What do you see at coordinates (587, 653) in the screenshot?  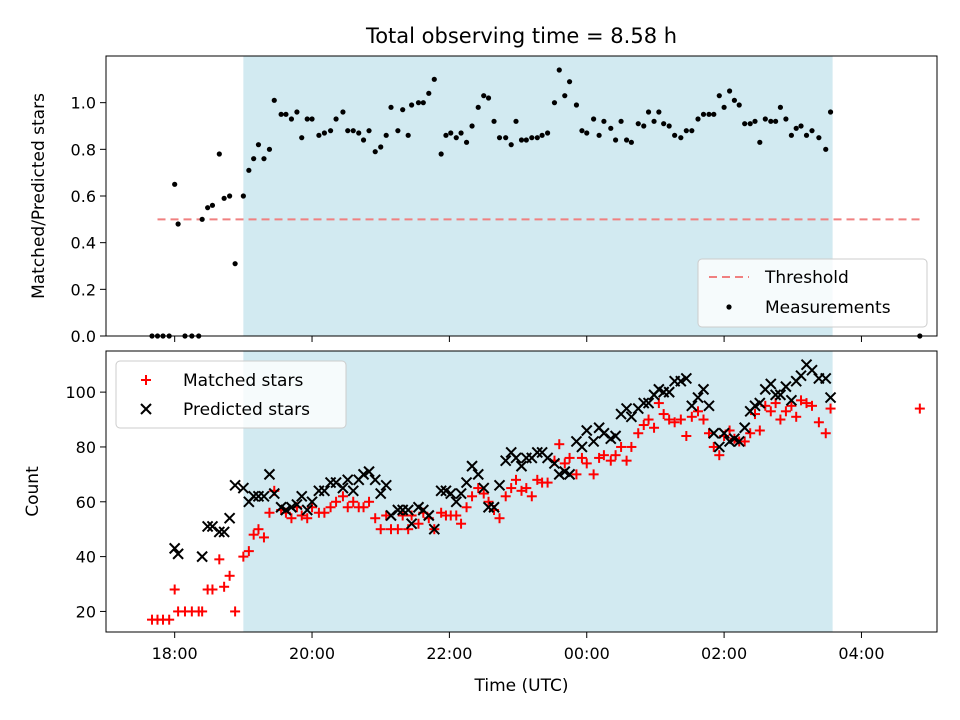 I see `x-tick-label: 00:00` at bounding box center [587, 653].